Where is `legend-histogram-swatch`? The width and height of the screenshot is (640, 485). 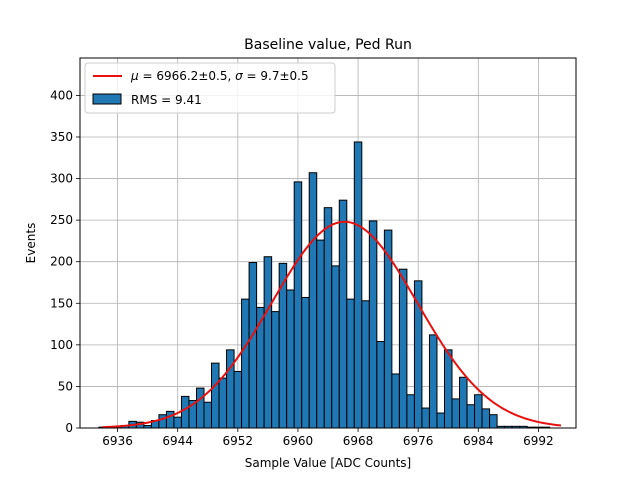 legend-histogram-swatch is located at coordinates (107, 99).